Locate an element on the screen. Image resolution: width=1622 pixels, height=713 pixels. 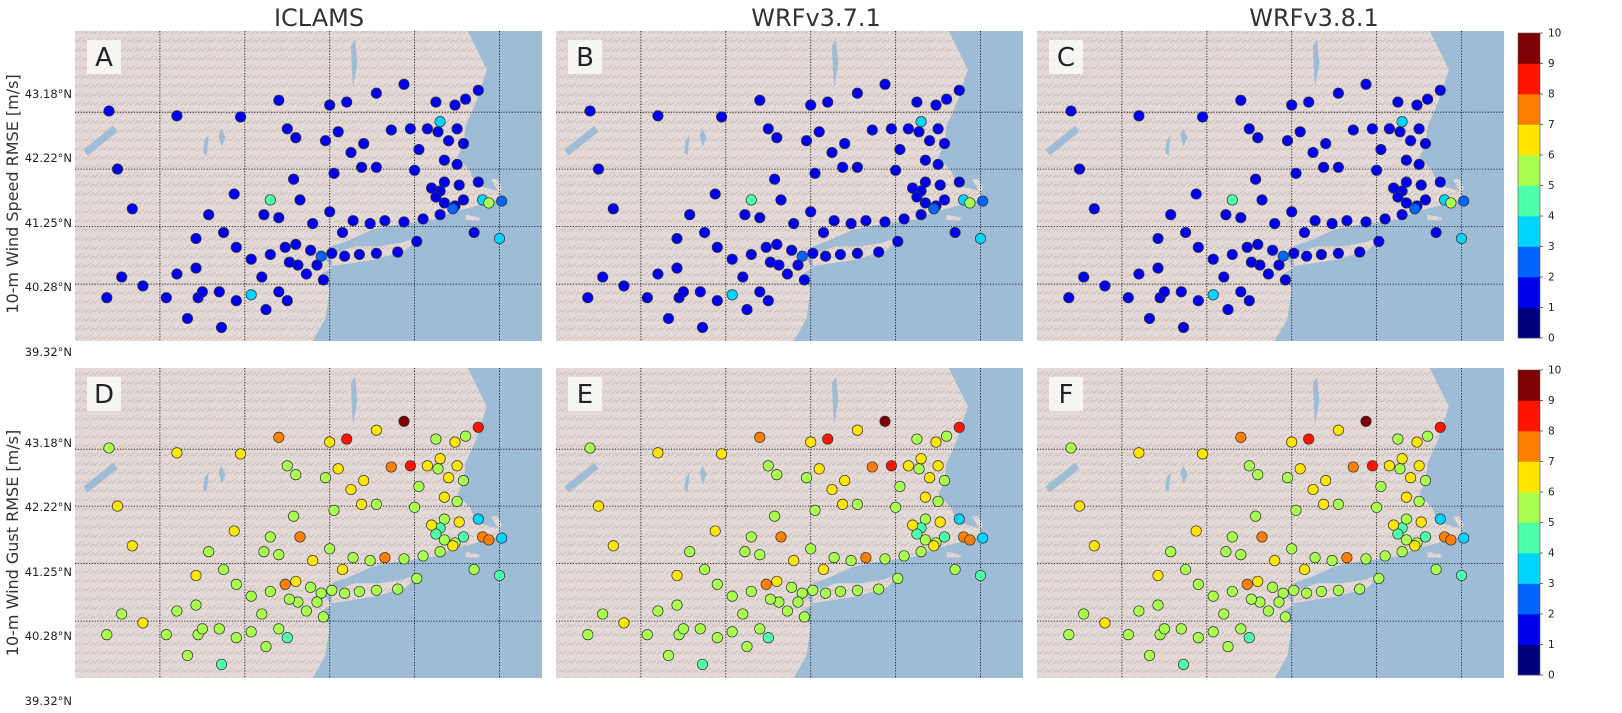
colorbar-tick-label: 5 is located at coordinates (1551, 523).